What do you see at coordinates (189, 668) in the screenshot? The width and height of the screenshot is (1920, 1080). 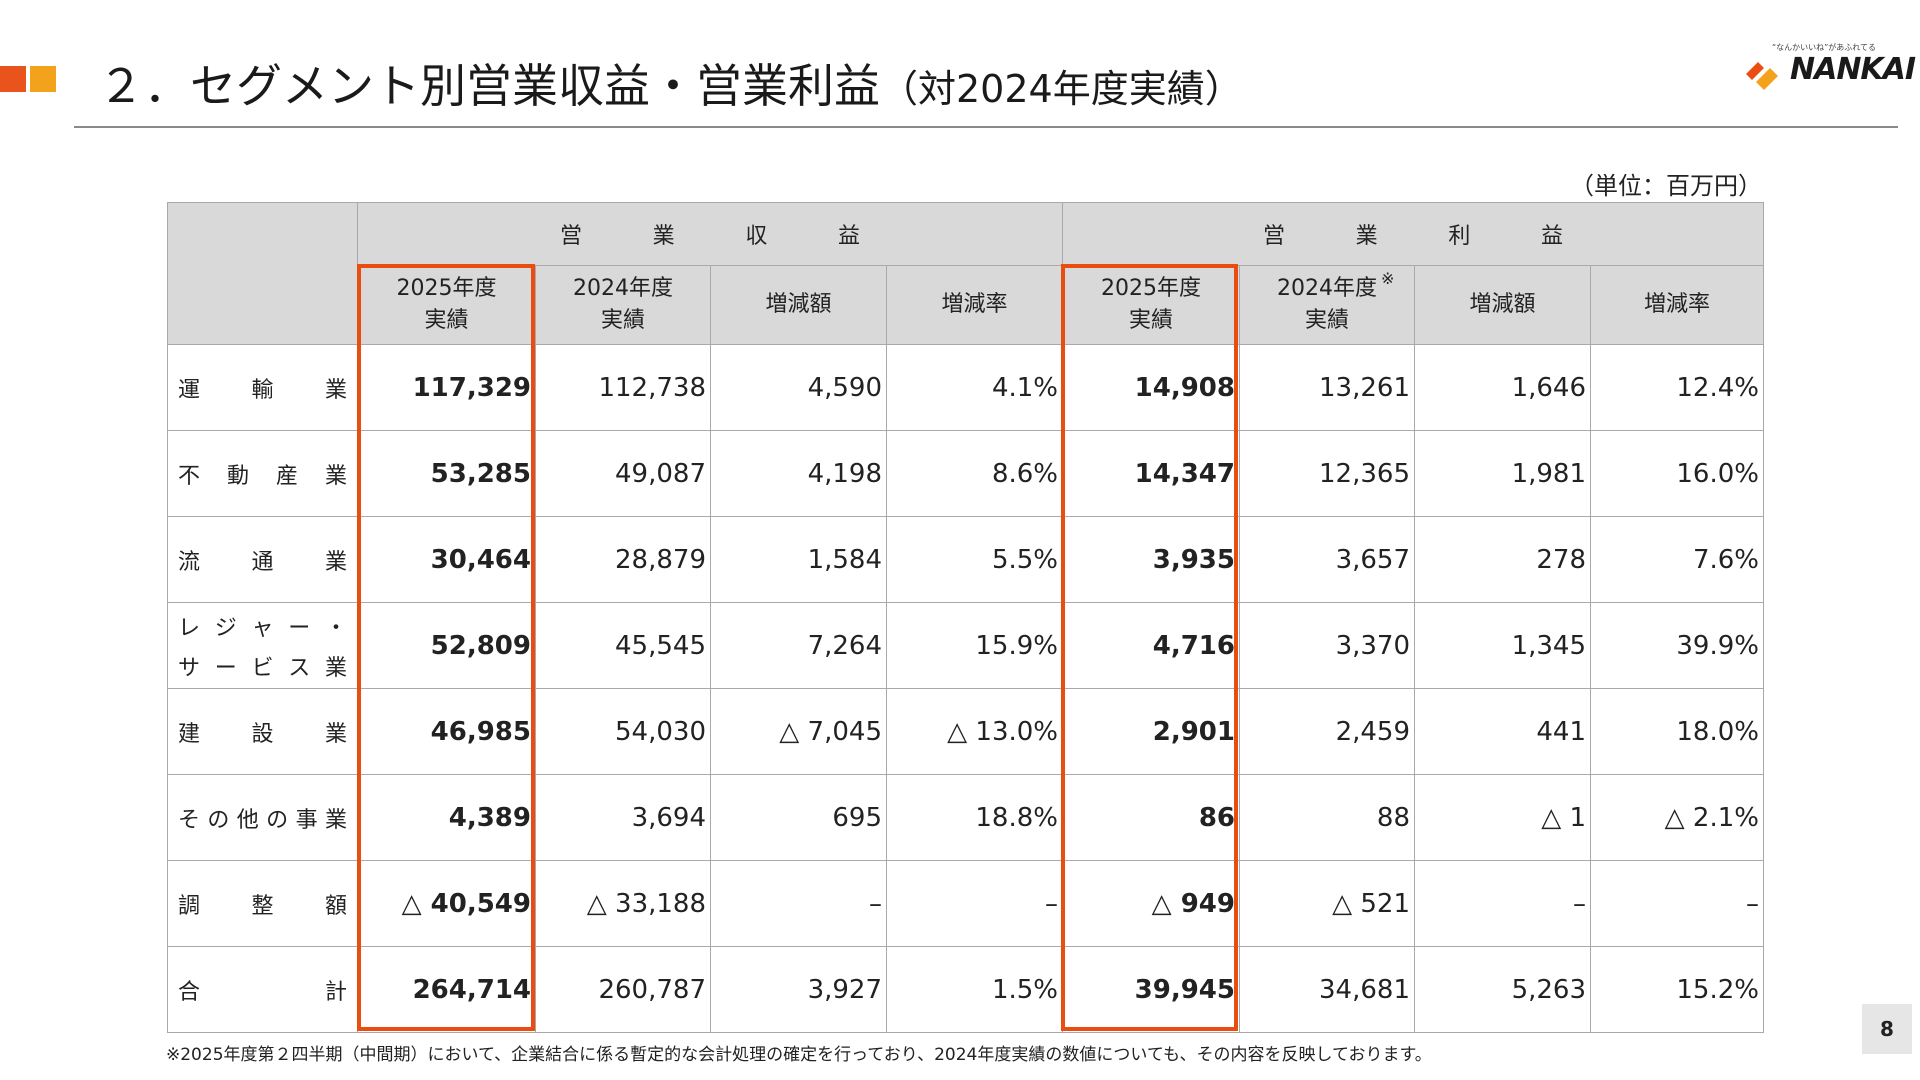 I see `row-label-char: サ` at bounding box center [189, 668].